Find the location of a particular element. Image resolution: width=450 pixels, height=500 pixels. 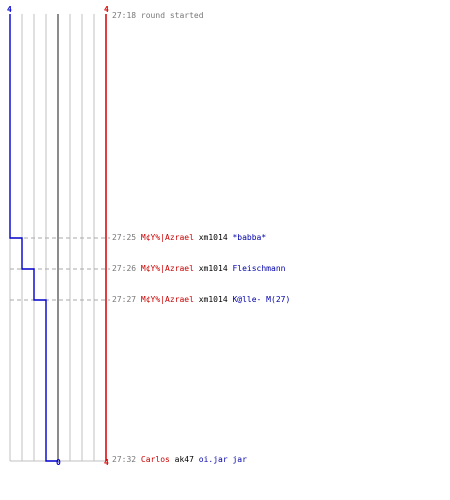

event-time: 27:26 is located at coordinates (124, 268).